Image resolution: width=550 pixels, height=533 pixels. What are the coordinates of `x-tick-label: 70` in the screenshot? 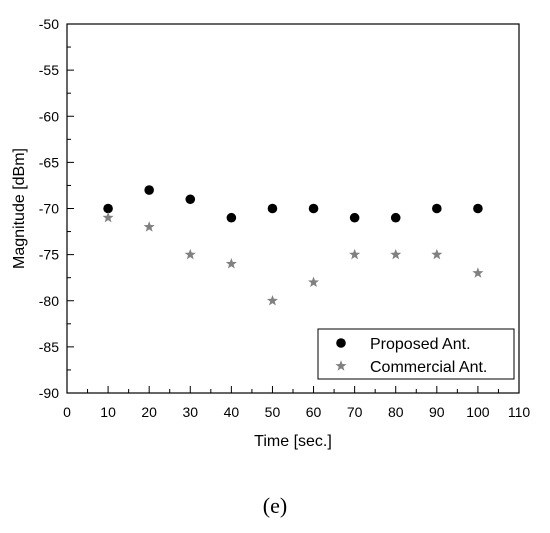 It's located at (355, 412).